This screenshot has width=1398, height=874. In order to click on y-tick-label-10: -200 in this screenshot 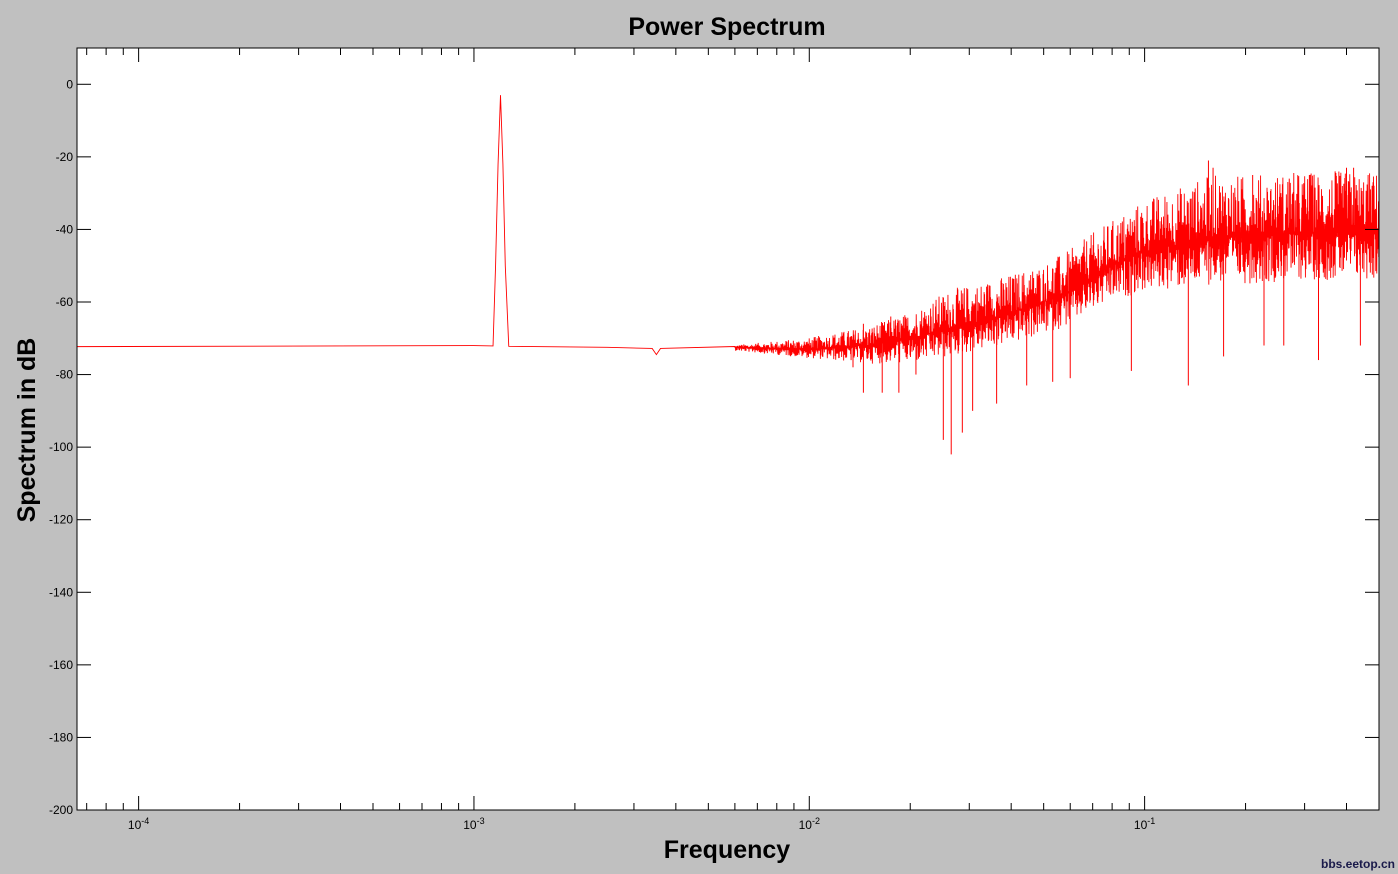, I will do `click(61, 810)`.